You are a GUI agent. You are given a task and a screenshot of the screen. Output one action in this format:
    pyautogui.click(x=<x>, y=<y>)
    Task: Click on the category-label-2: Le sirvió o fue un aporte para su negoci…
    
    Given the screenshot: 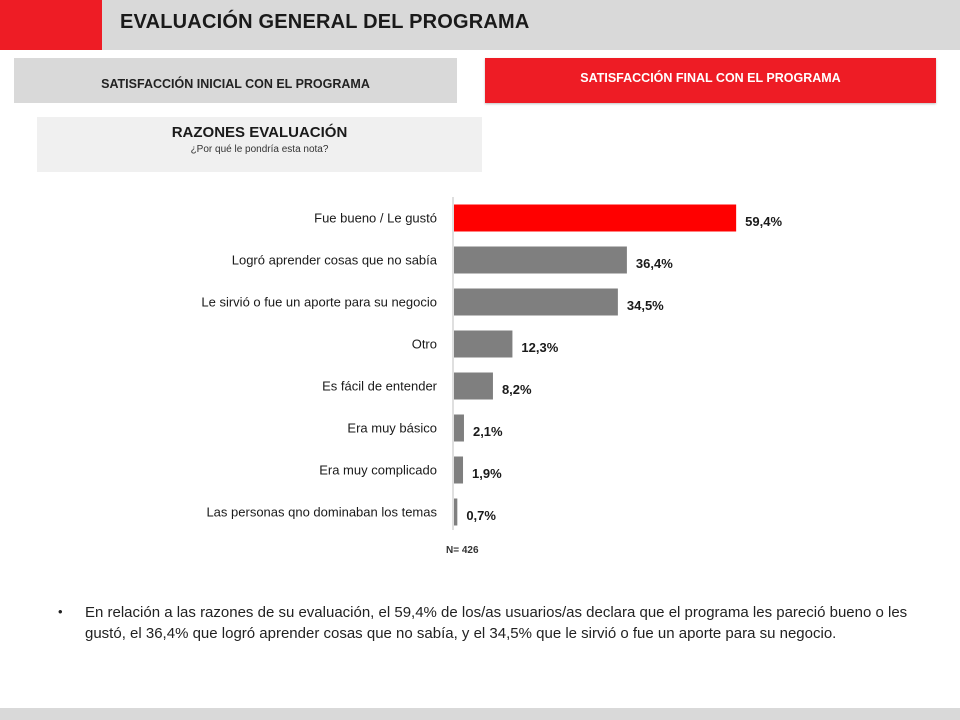 What is the action you would take?
    pyautogui.click(x=319, y=302)
    